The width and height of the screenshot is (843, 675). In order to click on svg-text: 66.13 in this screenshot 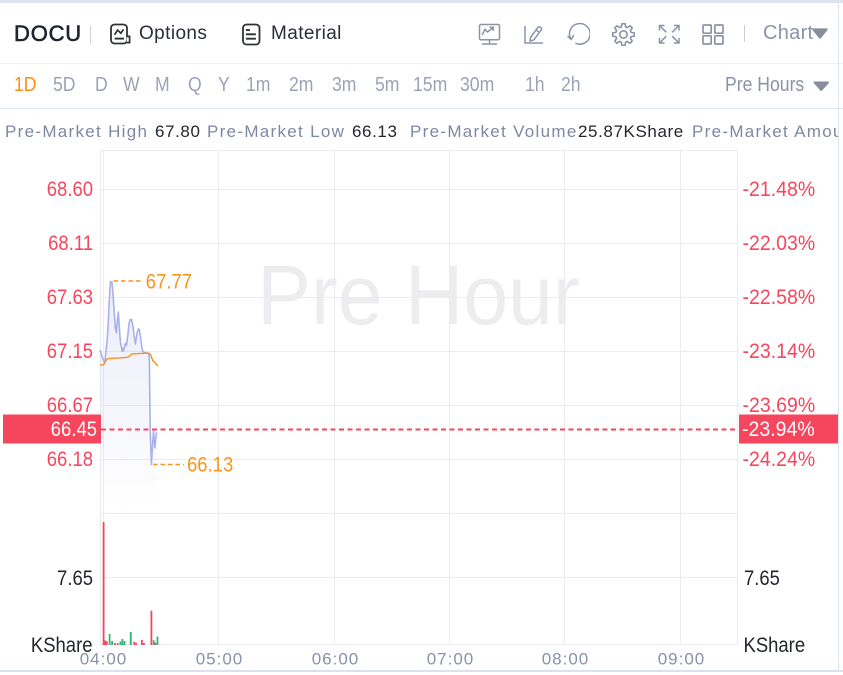, I will do `click(210, 464)`.